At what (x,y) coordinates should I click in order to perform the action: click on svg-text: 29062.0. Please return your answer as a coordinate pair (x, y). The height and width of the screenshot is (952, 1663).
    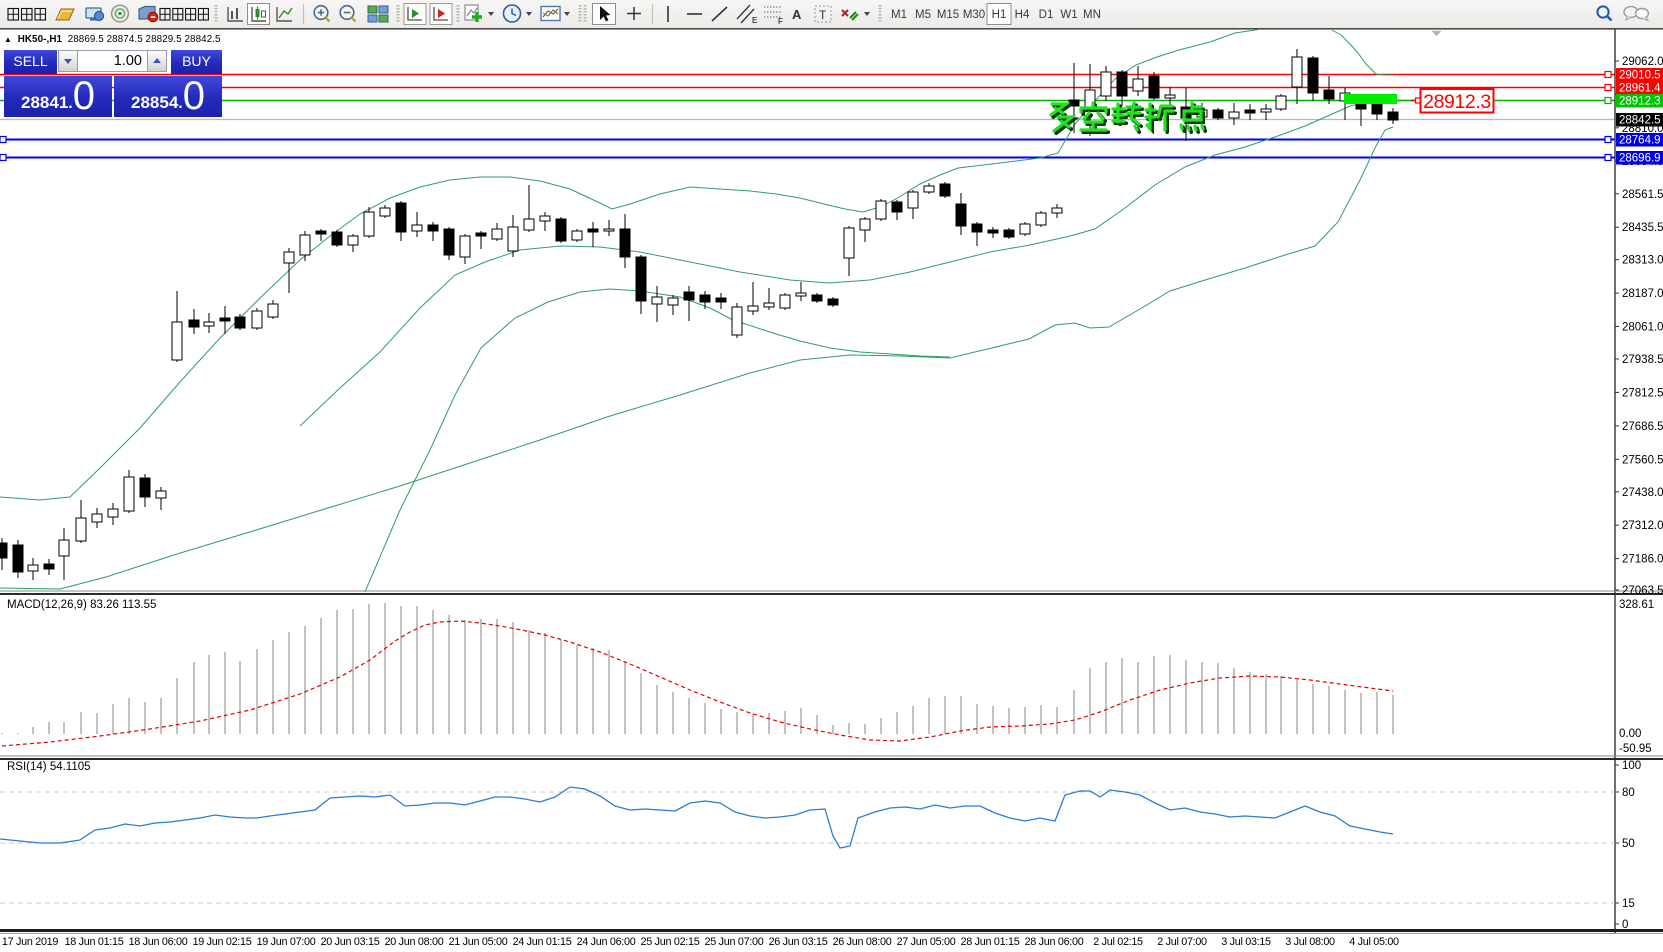
    Looking at the image, I should click on (1642, 62).